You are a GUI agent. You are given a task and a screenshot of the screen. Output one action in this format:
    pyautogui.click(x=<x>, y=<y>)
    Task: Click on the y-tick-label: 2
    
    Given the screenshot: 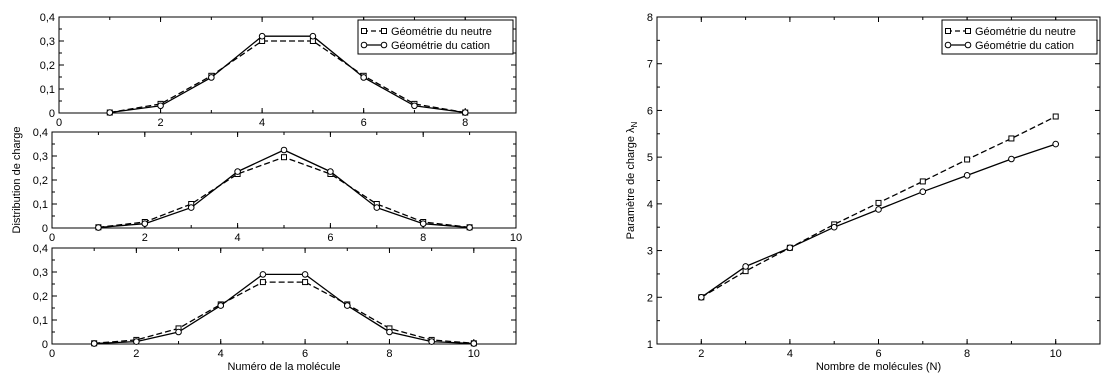 What is the action you would take?
    pyautogui.click(x=650, y=298)
    